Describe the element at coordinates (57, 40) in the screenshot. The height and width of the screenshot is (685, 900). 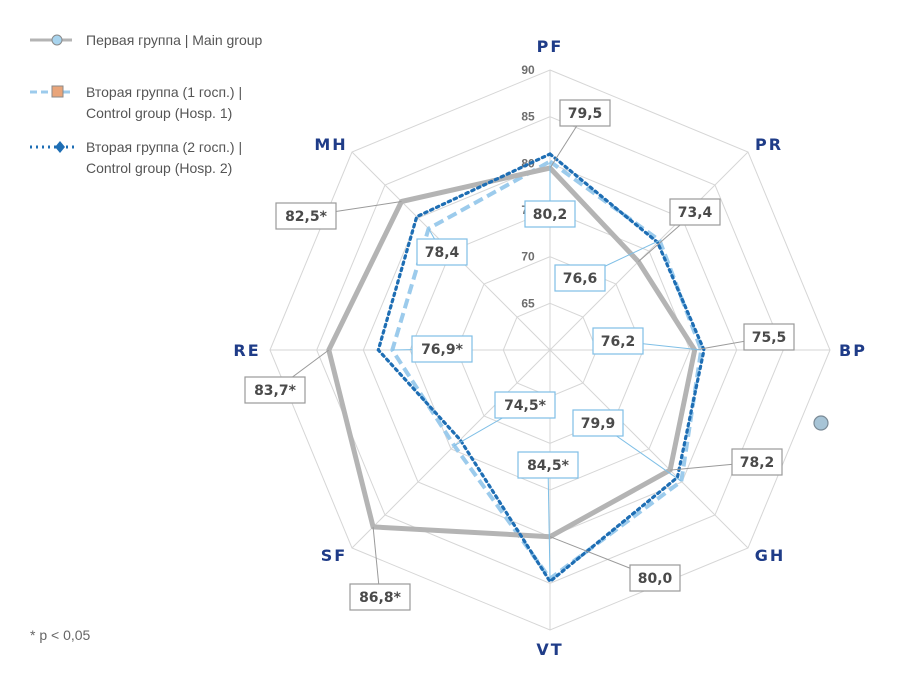
I see `legend-circle-marker` at that location.